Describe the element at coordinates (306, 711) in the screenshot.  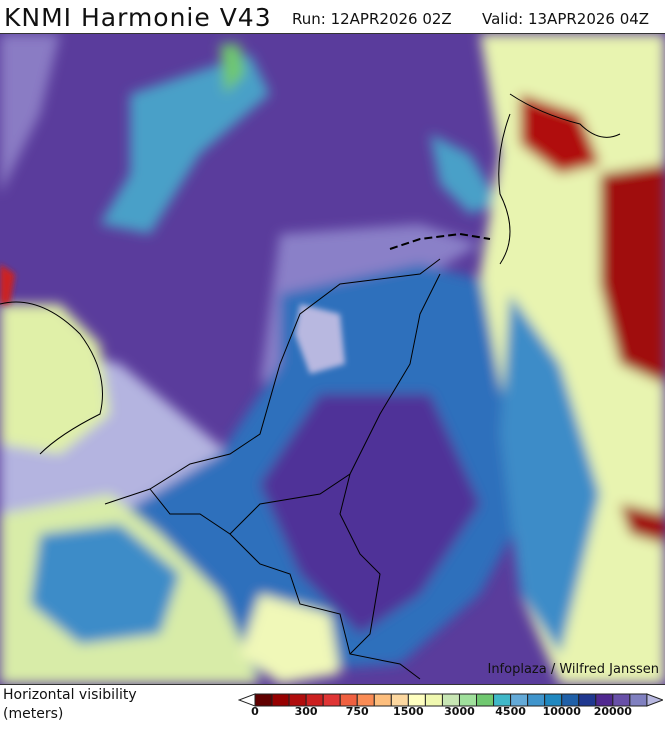
I see `legend-tick-label: 300` at that location.